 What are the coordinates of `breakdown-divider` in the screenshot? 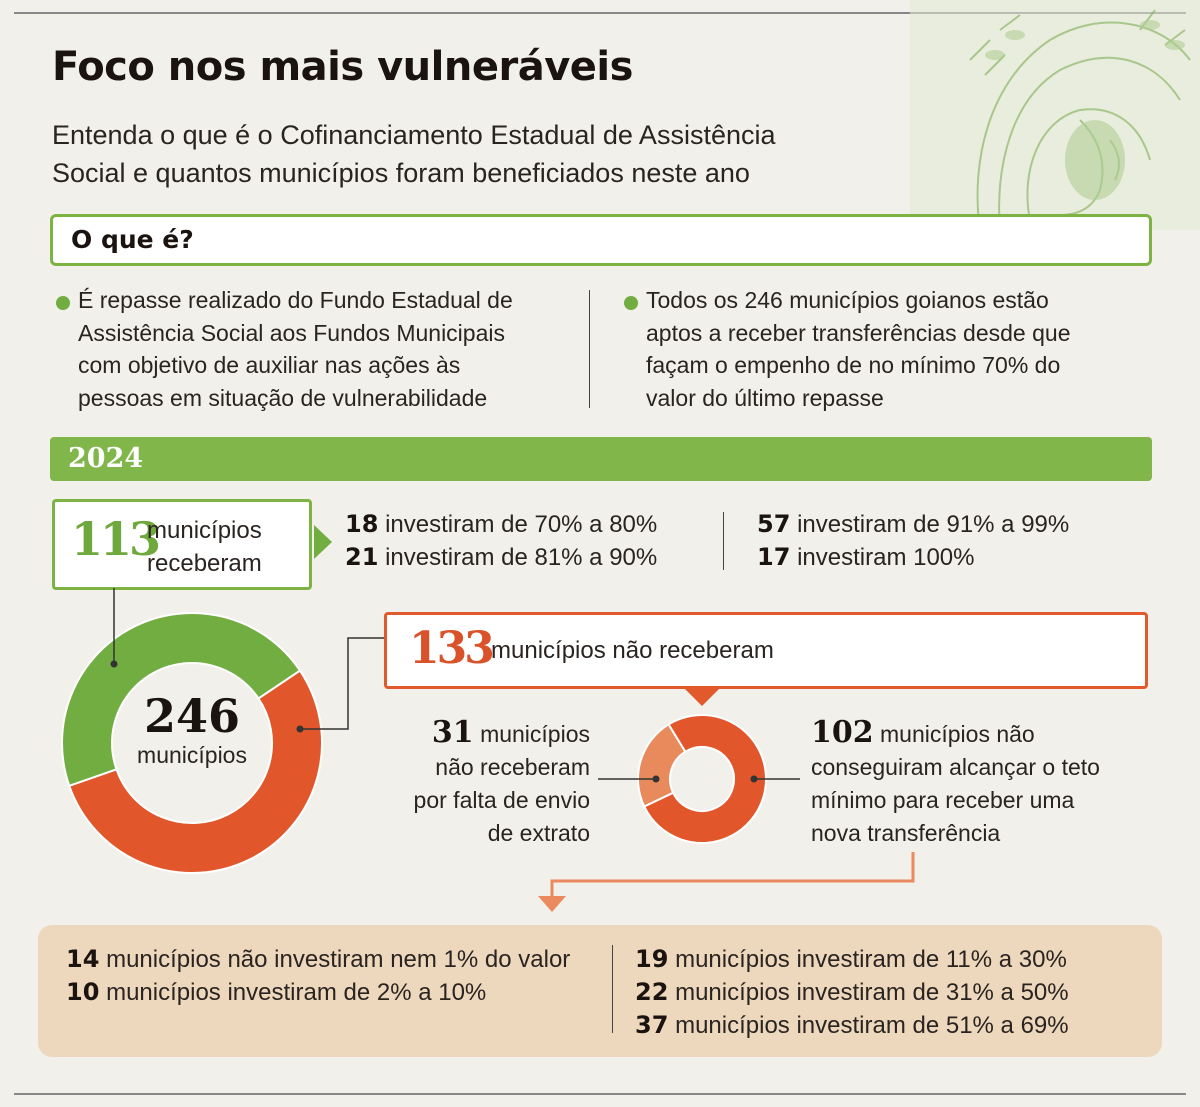 It's located at (612, 989).